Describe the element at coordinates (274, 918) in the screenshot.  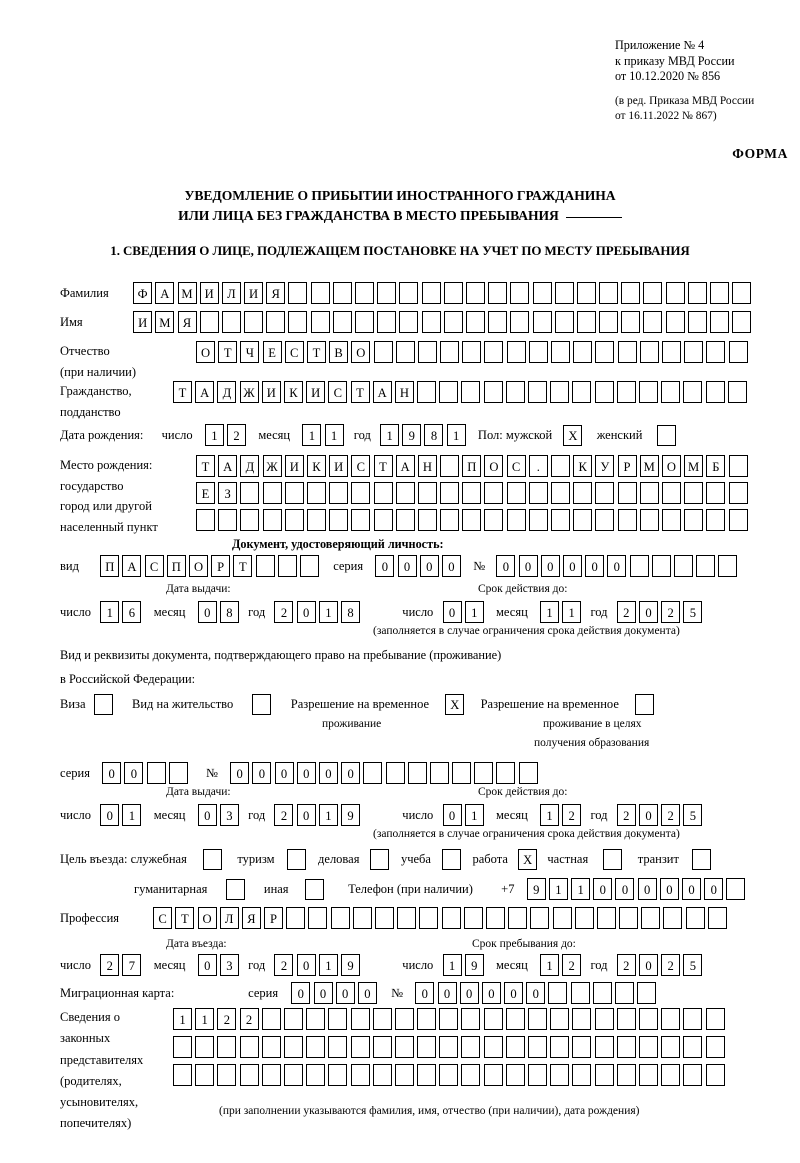
I see `grid-cell: Р` at that location.